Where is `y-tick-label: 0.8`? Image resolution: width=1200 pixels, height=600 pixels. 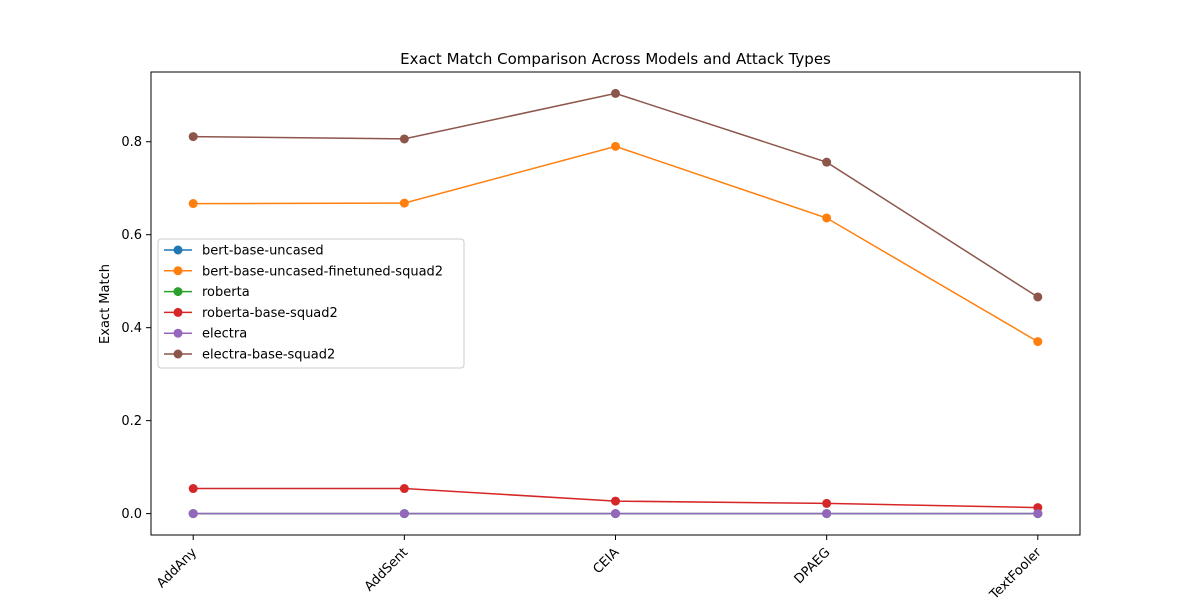
y-tick-label: 0.8 is located at coordinates (131, 142).